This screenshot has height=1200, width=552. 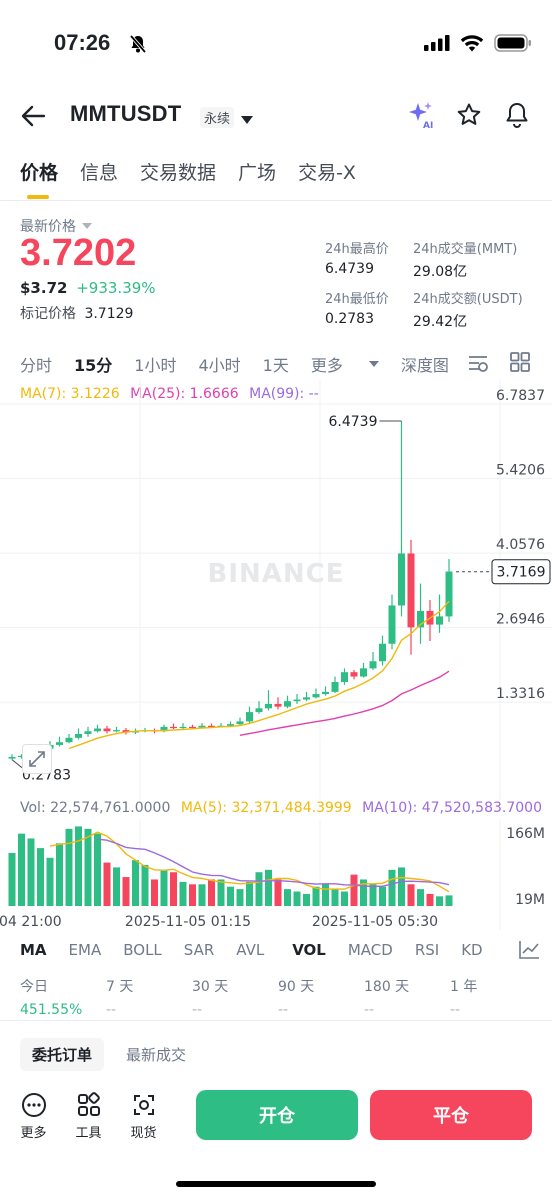 What do you see at coordinates (437, 45) in the screenshot?
I see `signal-icon` at bounding box center [437, 45].